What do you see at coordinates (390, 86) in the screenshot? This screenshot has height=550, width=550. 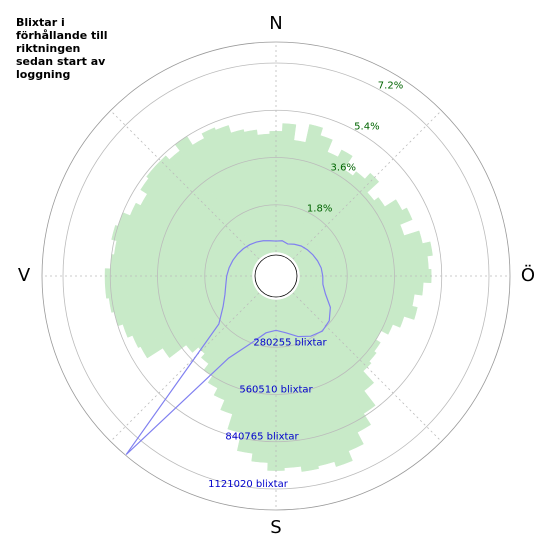 I see `r-tick-label: 7.2%` at bounding box center [390, 86].